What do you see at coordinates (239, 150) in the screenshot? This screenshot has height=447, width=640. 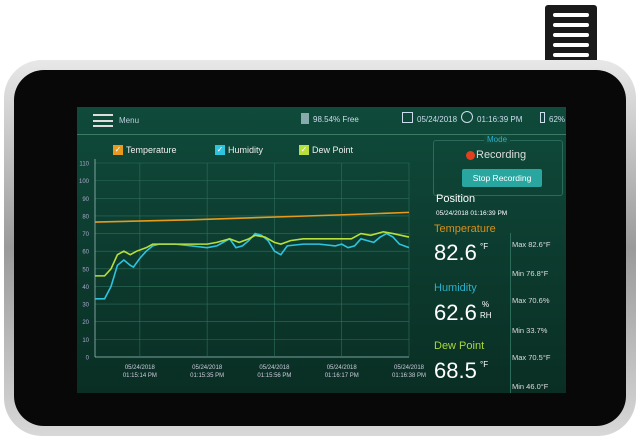 I see `legend-humidity: ✓ Humidity` at bounding box center [239, 150].